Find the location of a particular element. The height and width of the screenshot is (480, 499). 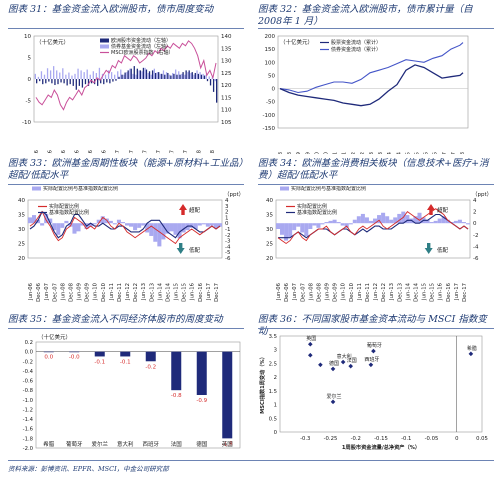

point-label: 爱尔兰 is located at coordinates (334, 396).